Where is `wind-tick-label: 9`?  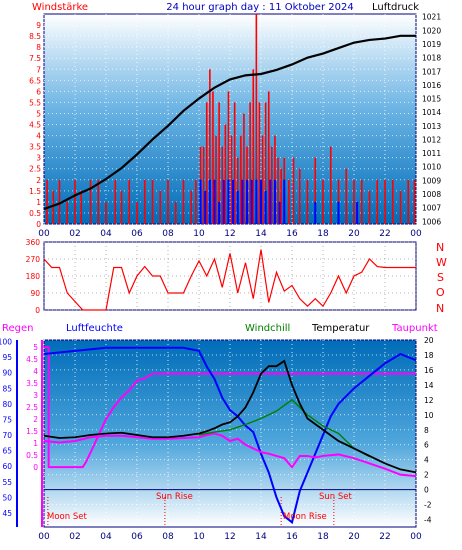 wind-tick-label: 9 is located at coordinates (38, 25).